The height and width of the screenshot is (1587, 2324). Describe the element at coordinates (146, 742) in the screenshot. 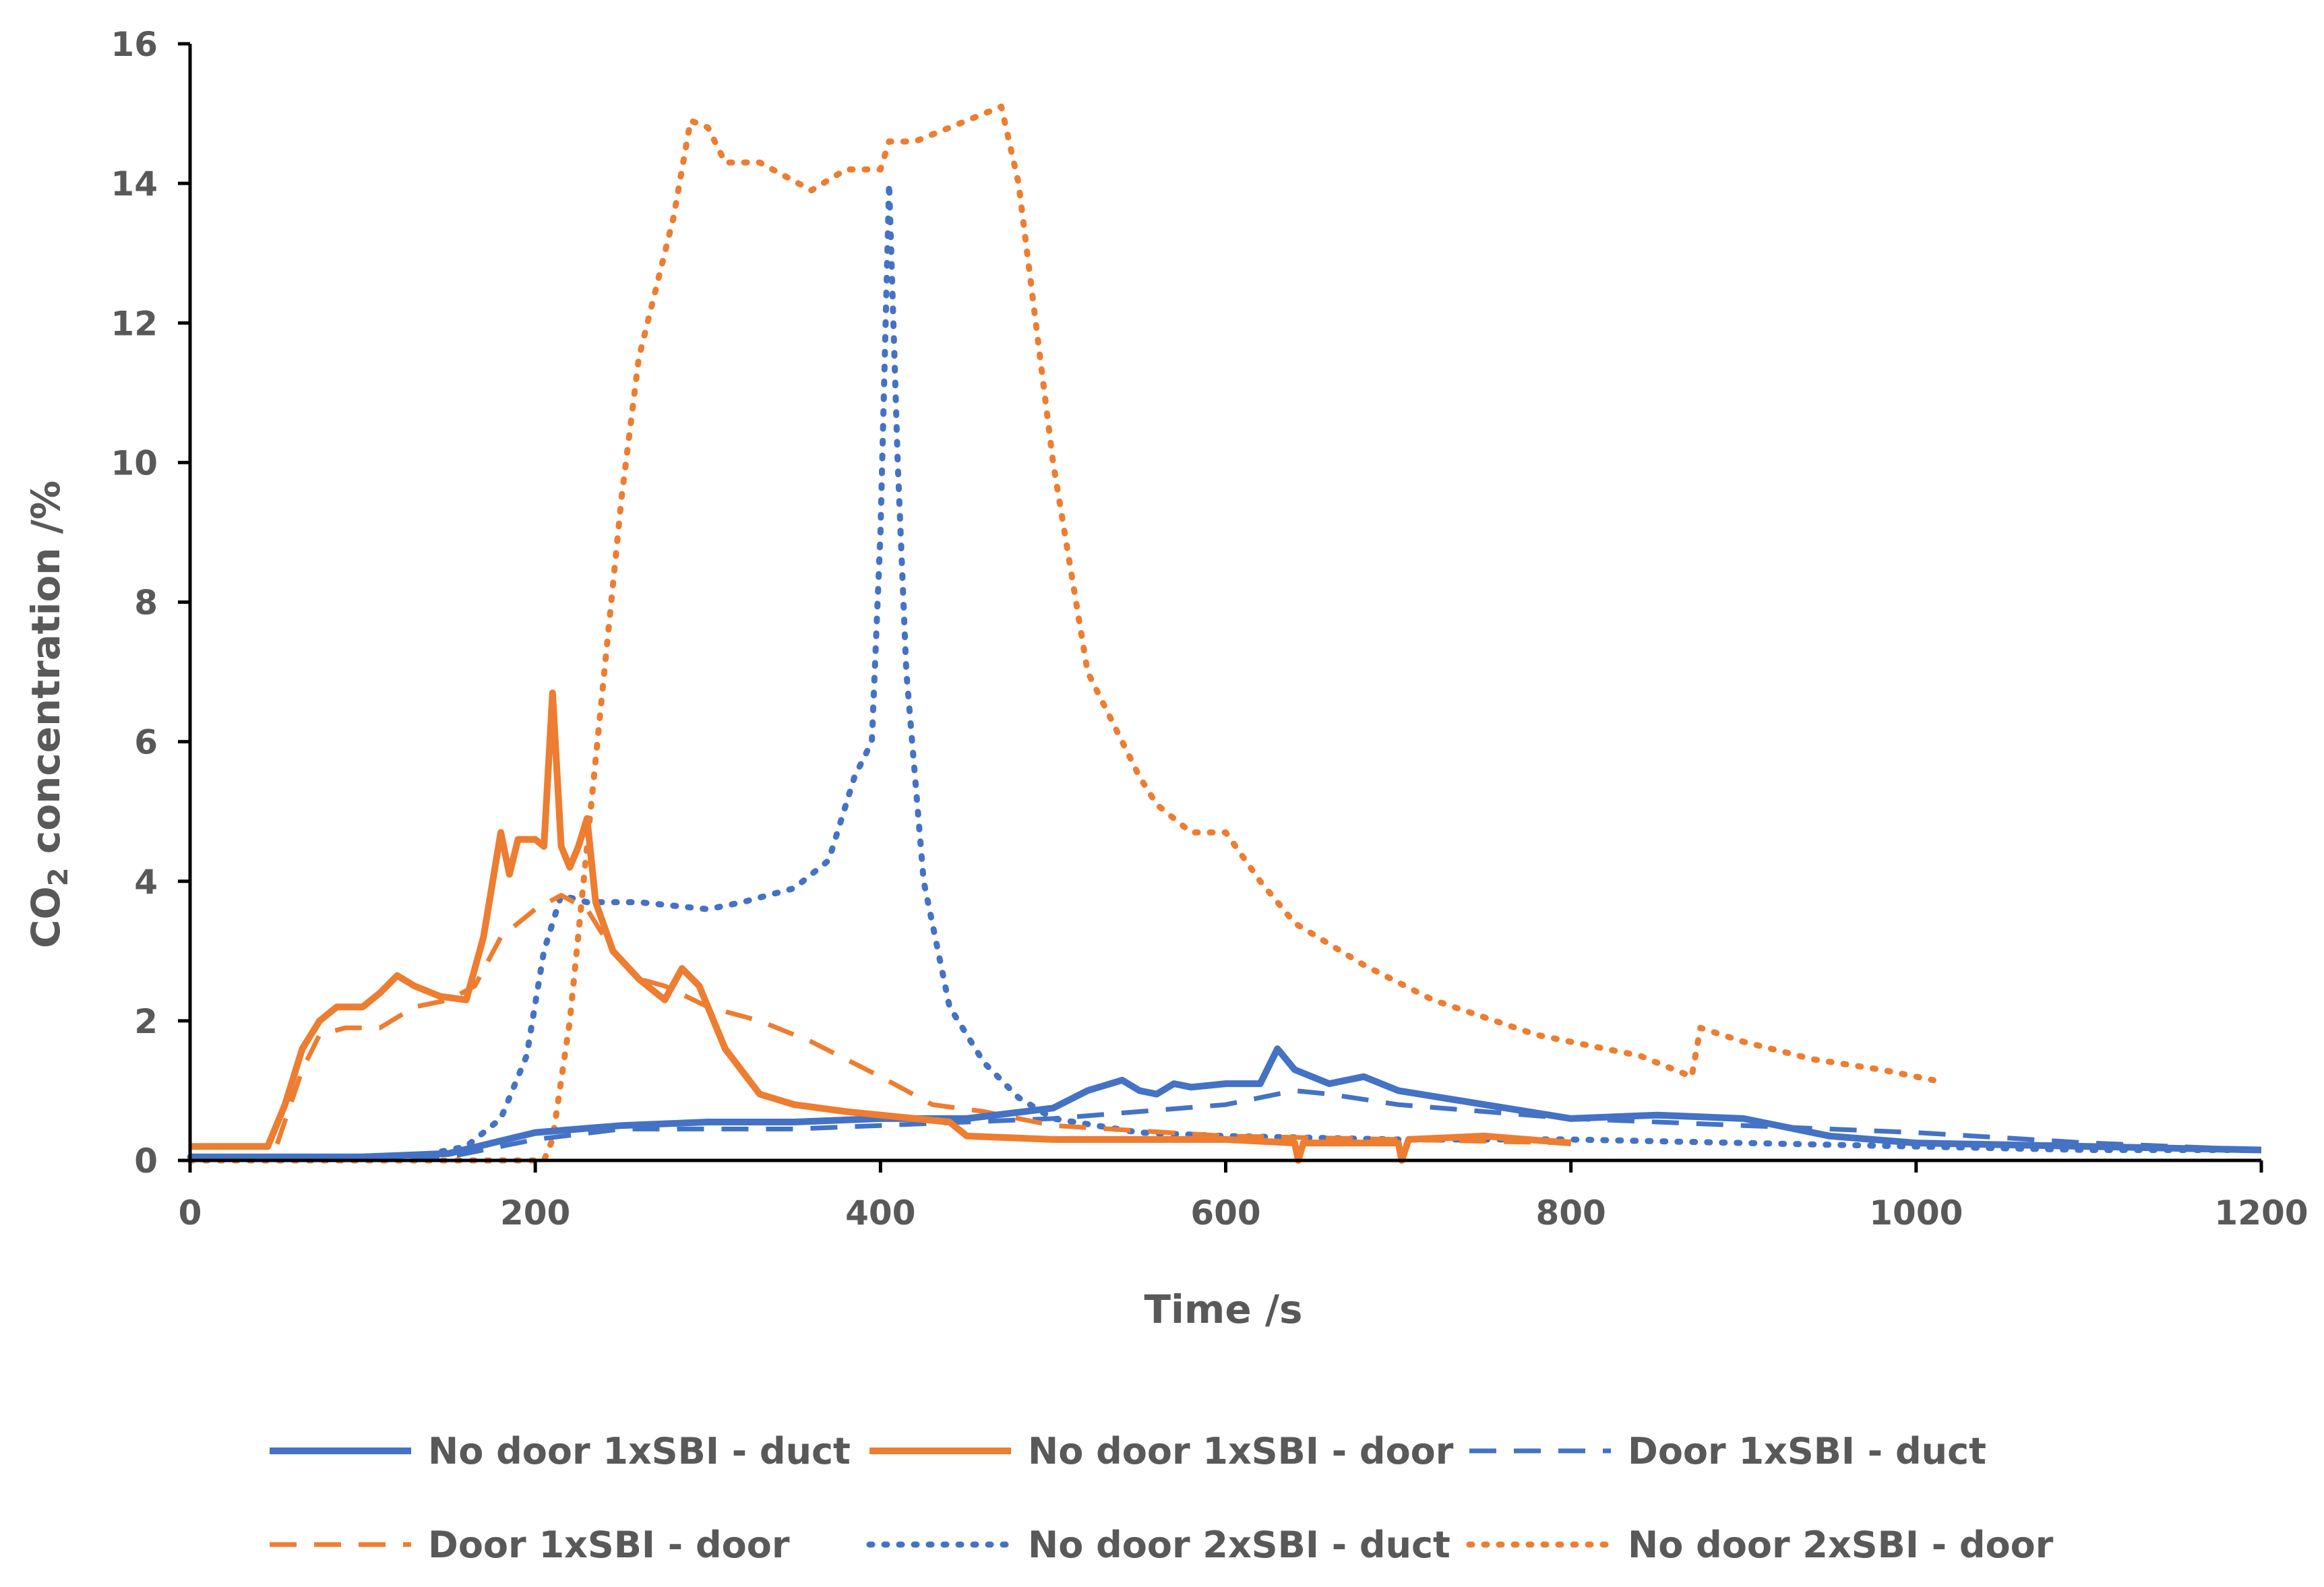

I see `y-tick-label: 6` at that location.